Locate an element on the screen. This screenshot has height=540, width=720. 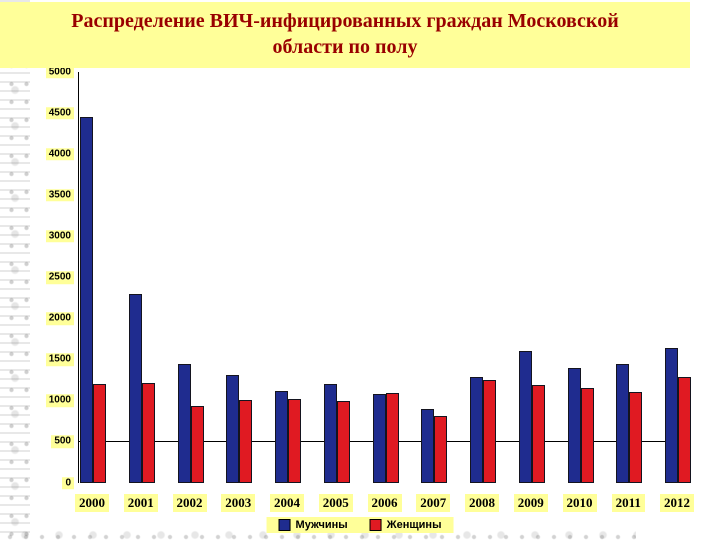
bar-2003-Женщины is located at coordinates (246, 441).